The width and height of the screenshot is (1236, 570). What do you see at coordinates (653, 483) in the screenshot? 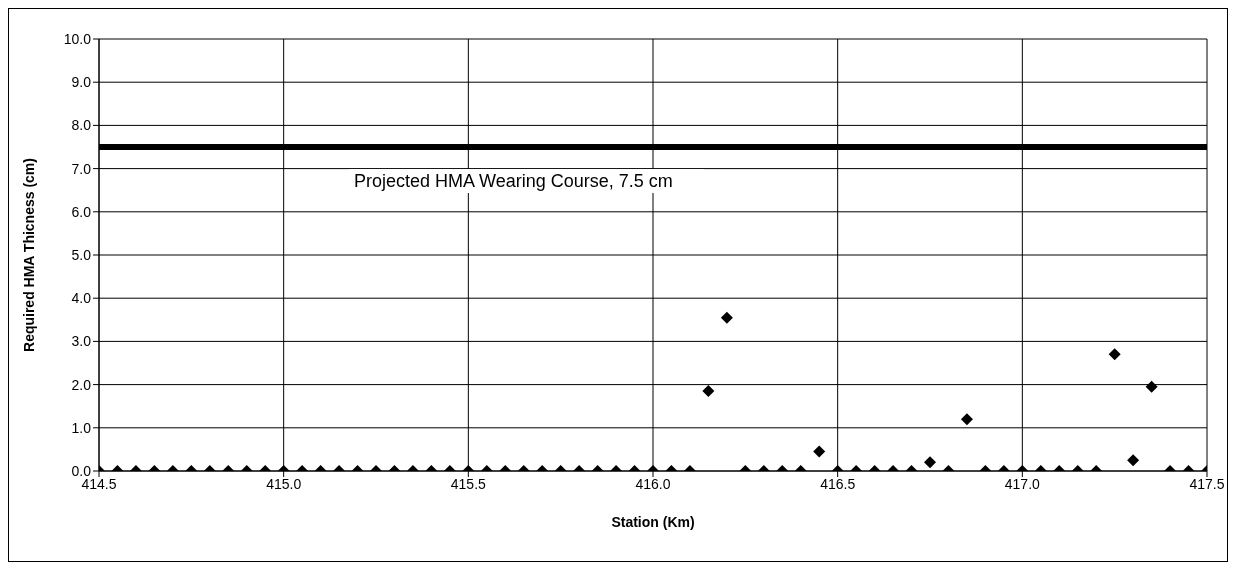
I see `x-tick-label: 416.0` at bounding box center [653, 483].